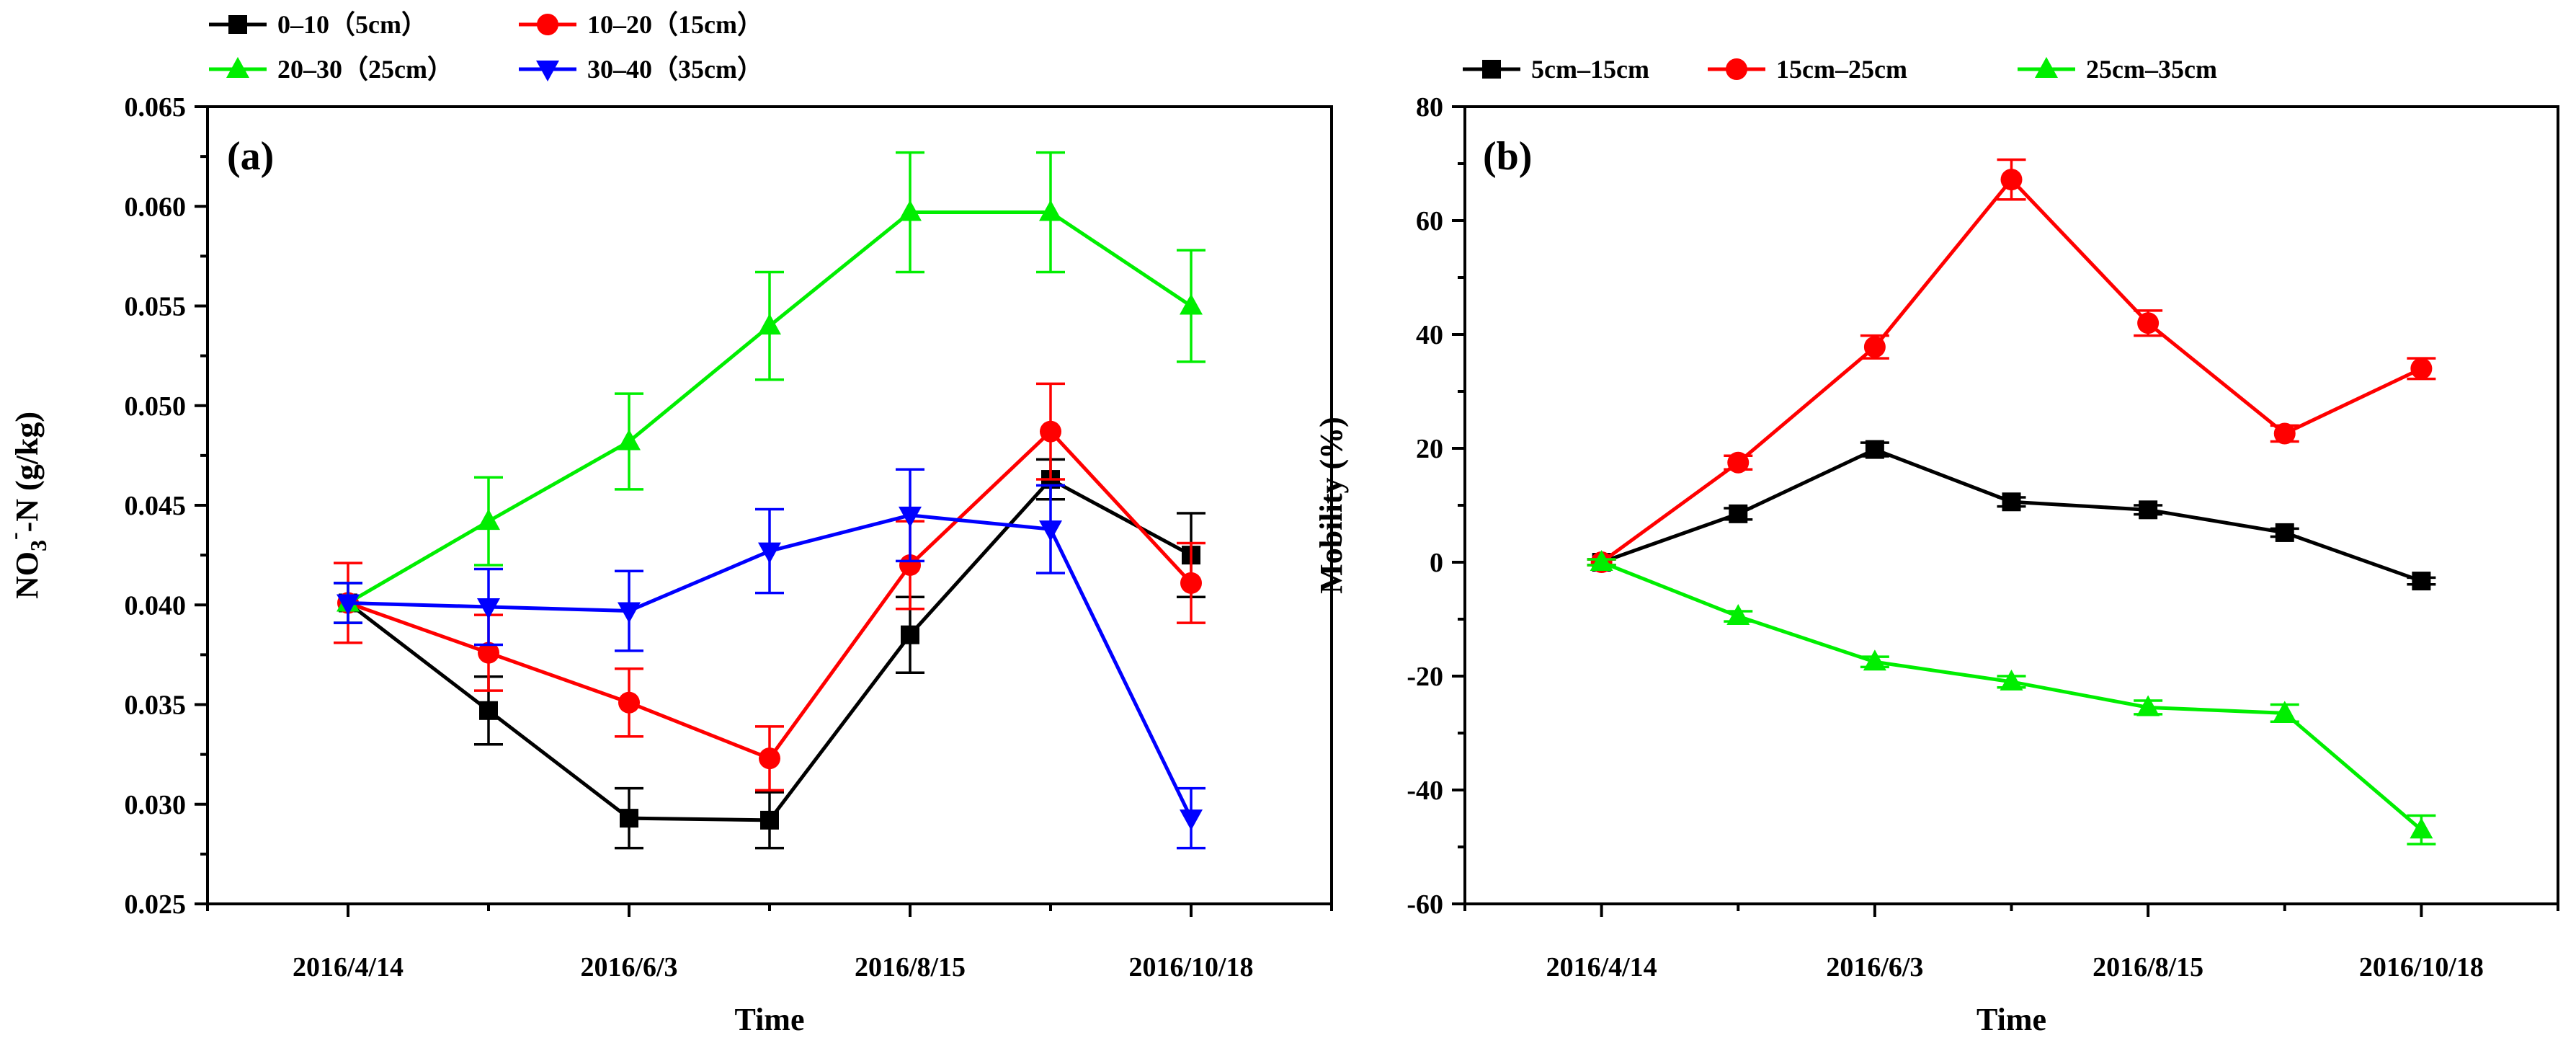 Image resolution: width=2576 pixels, height=1043 pixels. What do you see at coordinates (156, 107) in the screenshot?
I see `y-tick-label: 0.065` at bounding box center [156, 107].